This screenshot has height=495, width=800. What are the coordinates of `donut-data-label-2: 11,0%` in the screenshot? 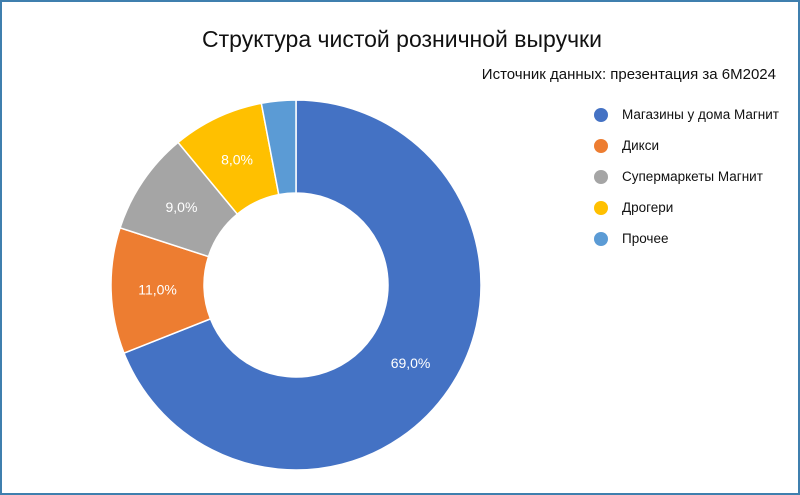 It's located at (157, 289).